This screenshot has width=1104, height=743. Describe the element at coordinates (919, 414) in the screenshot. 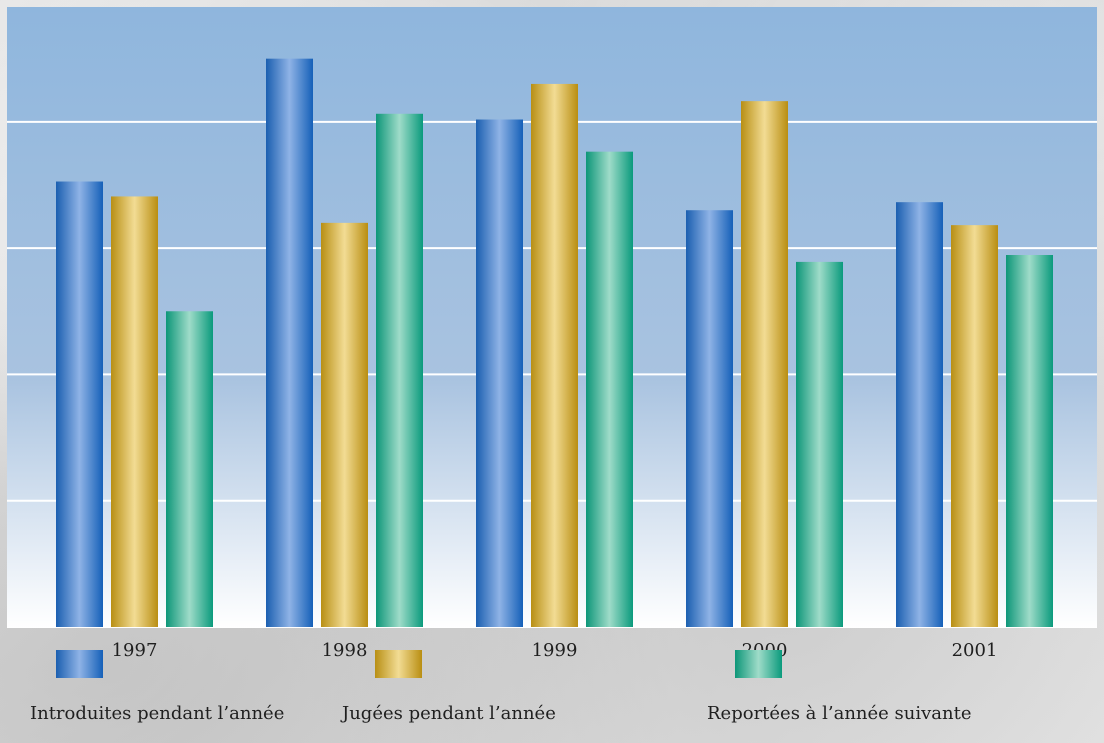

I see `bar-introduites-2001` at that location.